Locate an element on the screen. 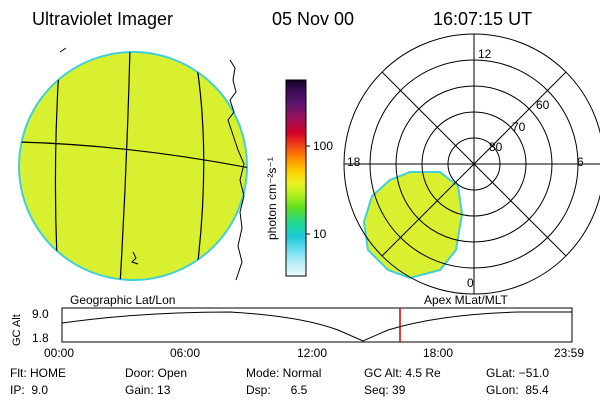 This screenshot has height=400, width=600. coastline is located at coordinates (236, 170).